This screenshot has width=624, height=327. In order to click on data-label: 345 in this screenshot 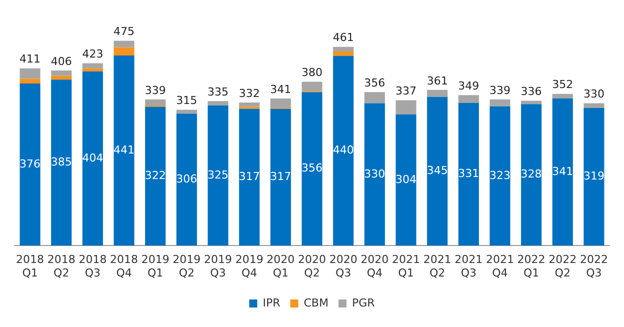, I will do `click(437, 171)`.